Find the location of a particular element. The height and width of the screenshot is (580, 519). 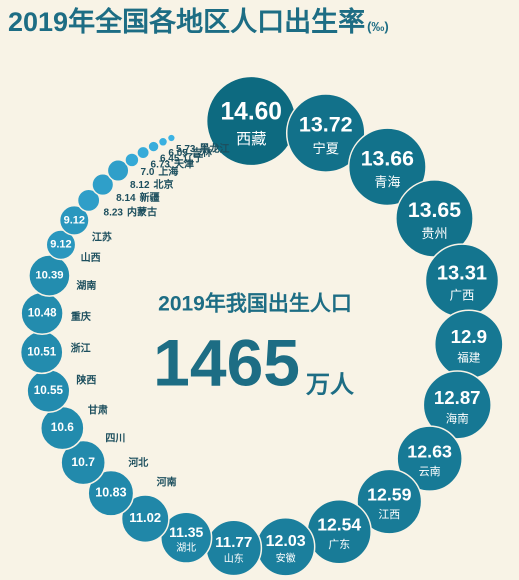

category-label: 安徽 is located at coordinates (286, 558).